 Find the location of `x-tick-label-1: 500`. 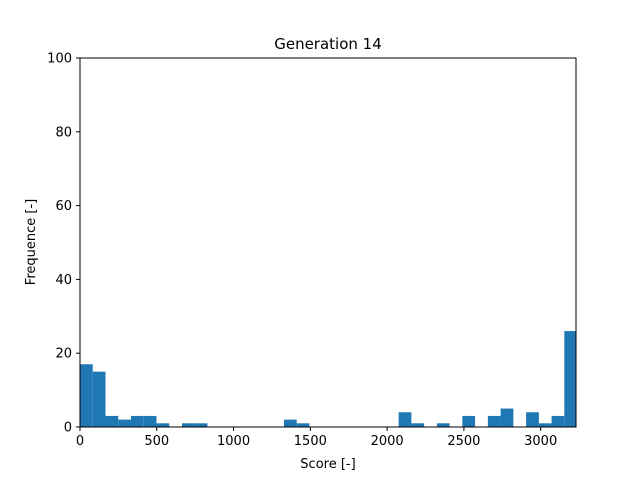

x-tick-label-1: 500 is located at coordinates (156, 441).